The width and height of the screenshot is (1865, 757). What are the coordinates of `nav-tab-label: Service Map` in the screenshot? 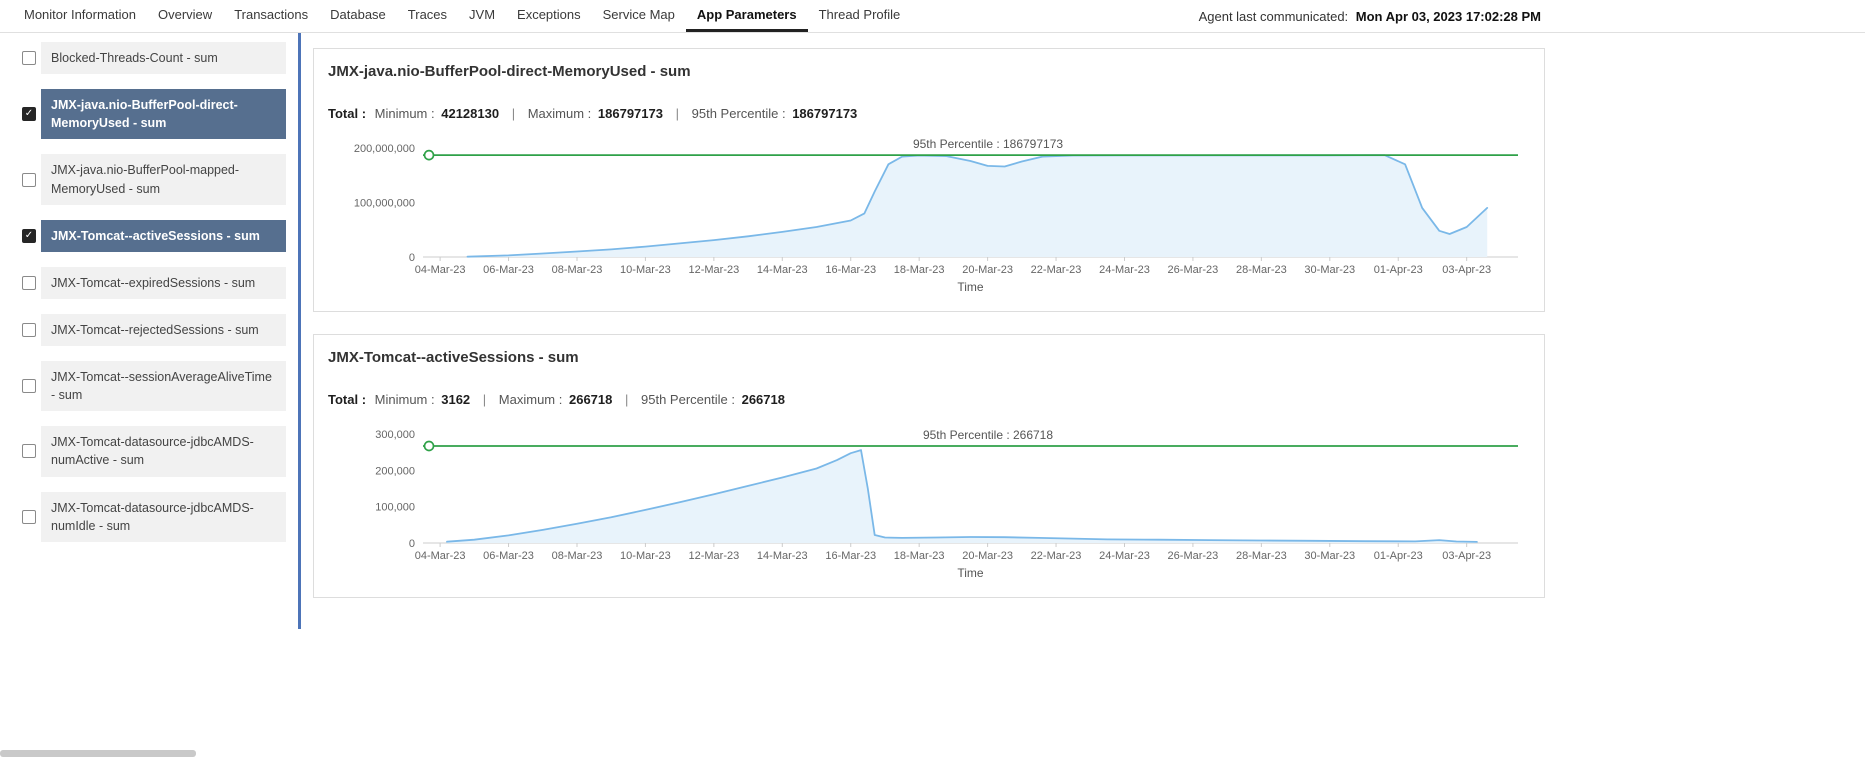 It's located at (638, 14).